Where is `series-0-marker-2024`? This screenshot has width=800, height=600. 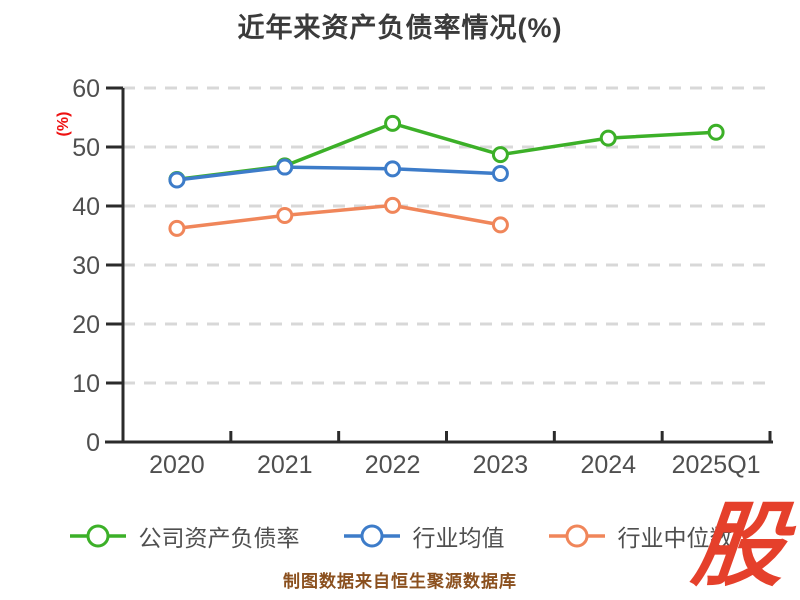 series-0-marker-2024 is located at coordinates (608, 138).